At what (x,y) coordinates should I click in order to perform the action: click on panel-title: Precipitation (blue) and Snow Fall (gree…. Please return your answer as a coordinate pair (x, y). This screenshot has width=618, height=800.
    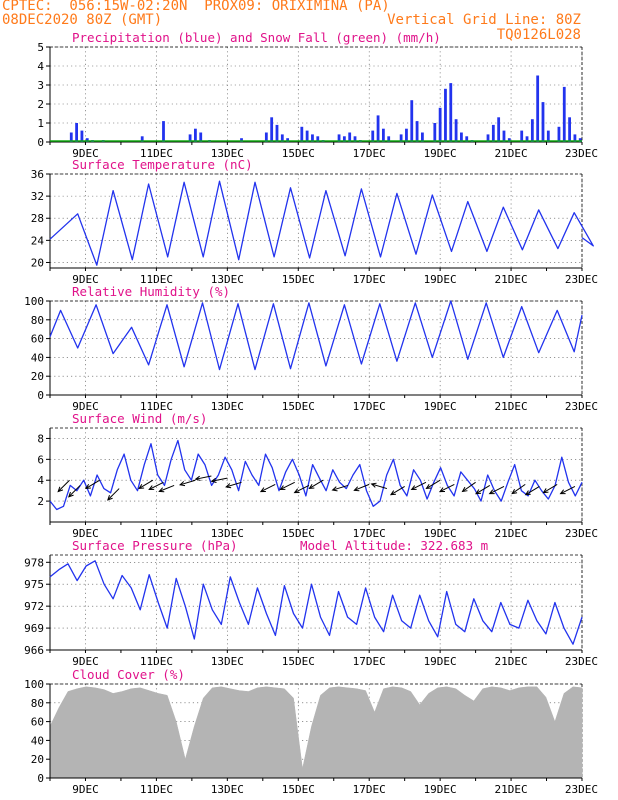
    Looking at the image, I should click on (256, 37).